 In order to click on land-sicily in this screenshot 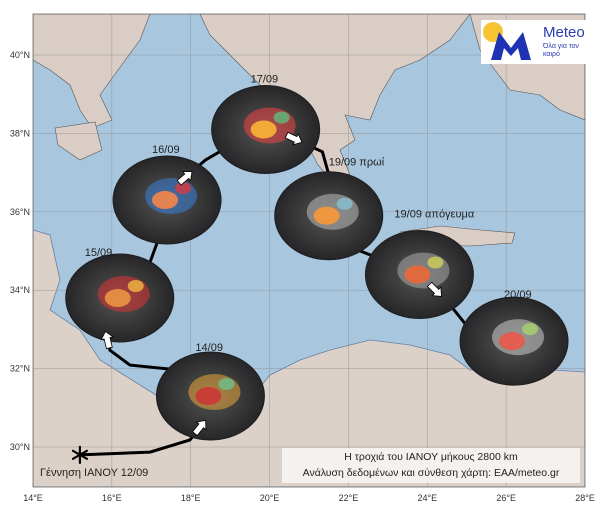, I will do `click(78, 141)`.